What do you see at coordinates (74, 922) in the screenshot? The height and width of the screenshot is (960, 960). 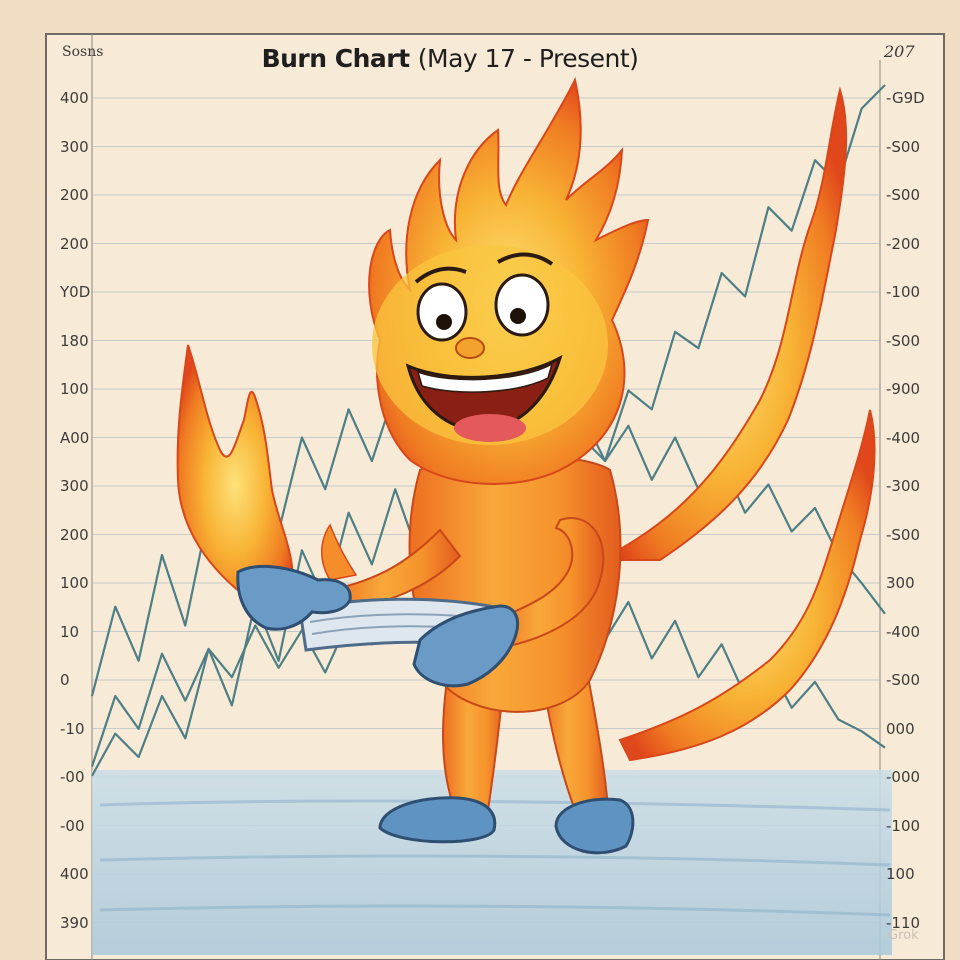 I see `left-tick-label: 390` at bounding box center [74, 922].